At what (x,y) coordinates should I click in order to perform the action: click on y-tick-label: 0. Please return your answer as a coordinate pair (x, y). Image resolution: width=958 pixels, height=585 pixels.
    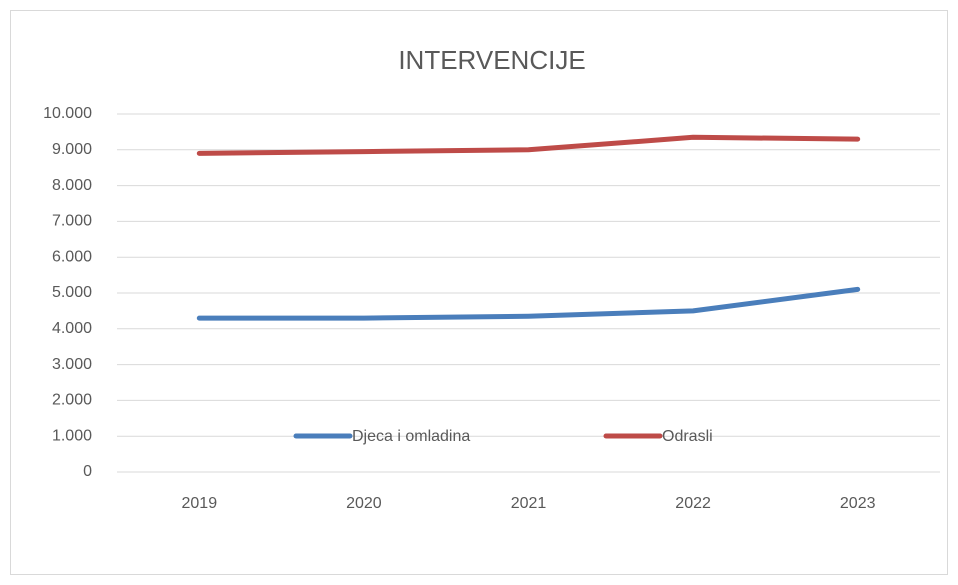
    Looking at the image, I should click on (87, 471).